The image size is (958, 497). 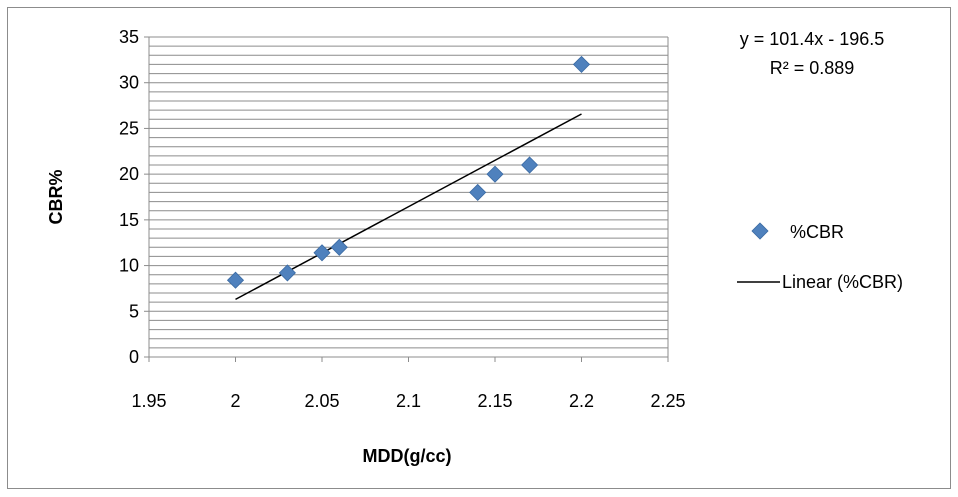 I want to click on x-tick-label: 2.05, so click(x=321, y=401).